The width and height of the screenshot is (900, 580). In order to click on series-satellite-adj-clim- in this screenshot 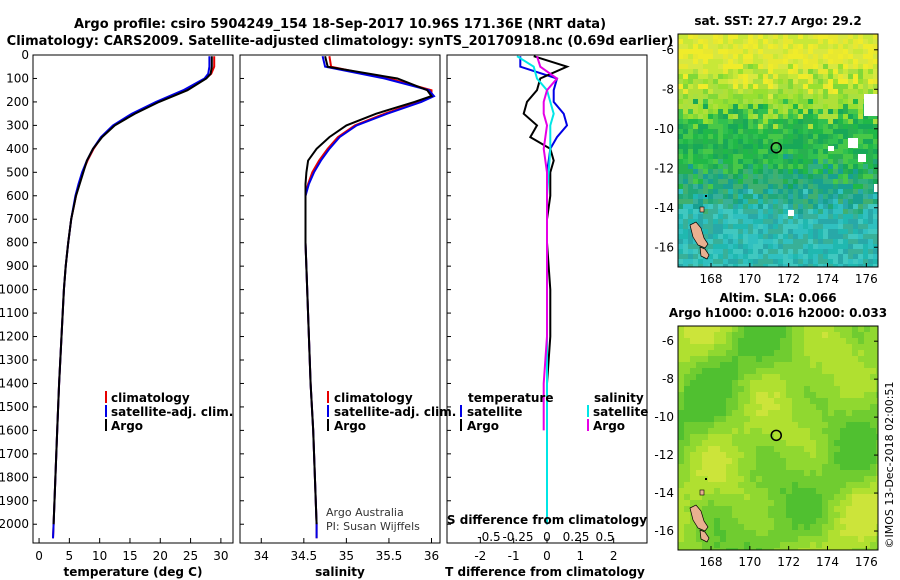, I will do `click(131, 297)`.